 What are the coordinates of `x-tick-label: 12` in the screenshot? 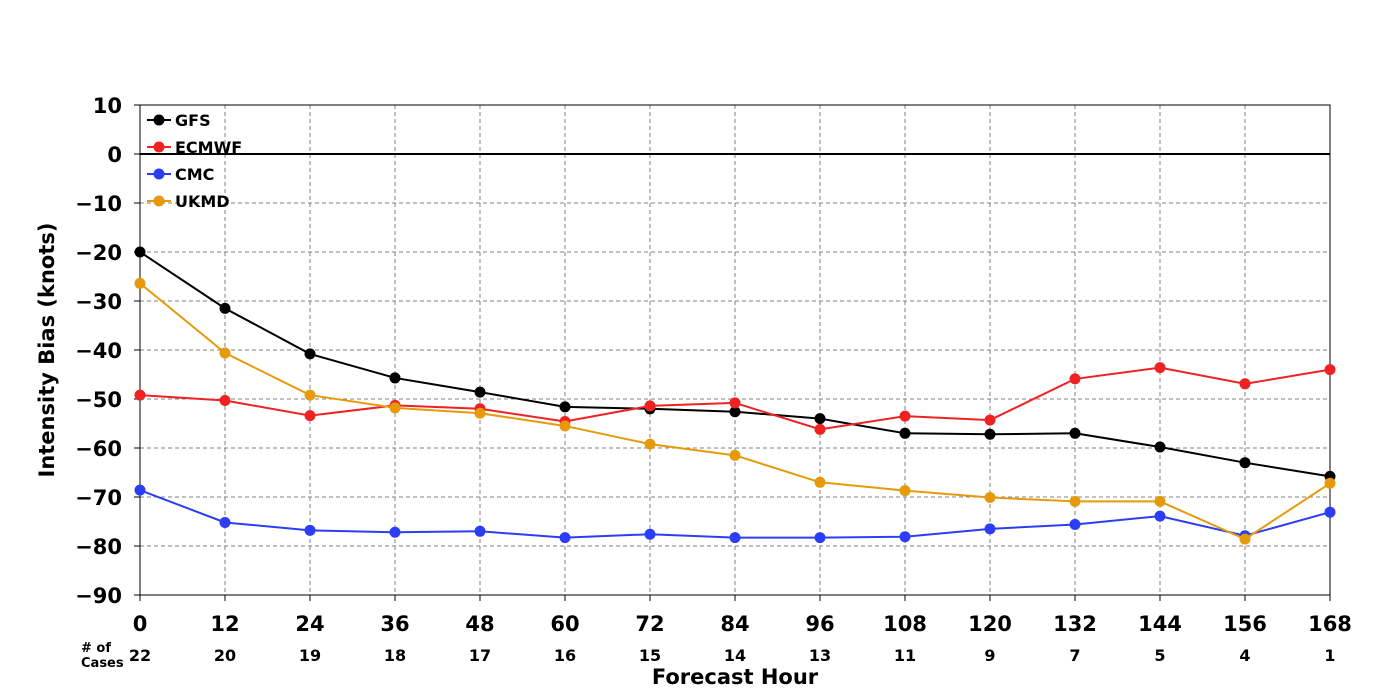 It's located at (224, 624).